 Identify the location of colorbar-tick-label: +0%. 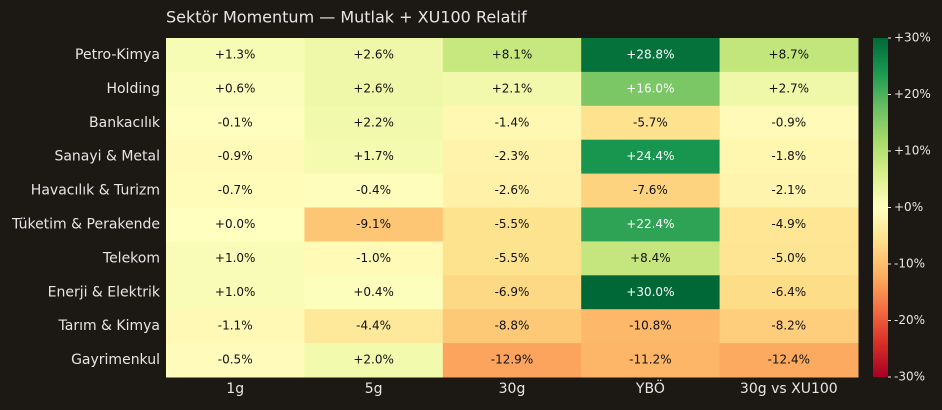
(908, 207).